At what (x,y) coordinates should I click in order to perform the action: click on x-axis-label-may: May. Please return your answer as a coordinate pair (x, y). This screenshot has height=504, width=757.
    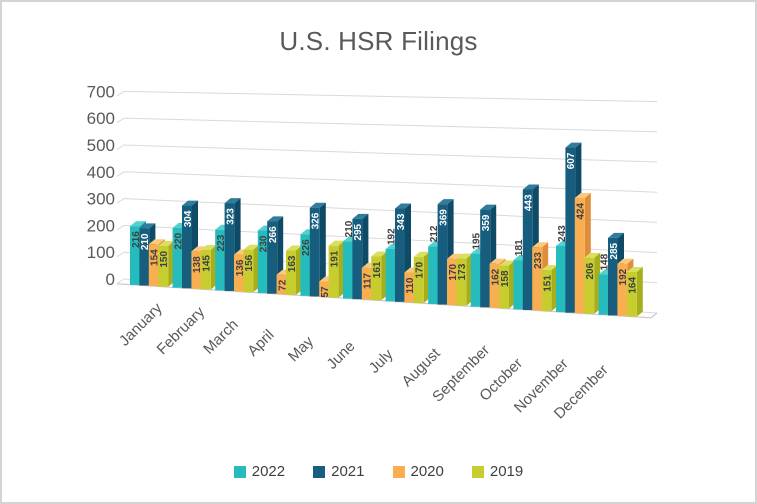
    Looking at the image, I should click on (301, 349).